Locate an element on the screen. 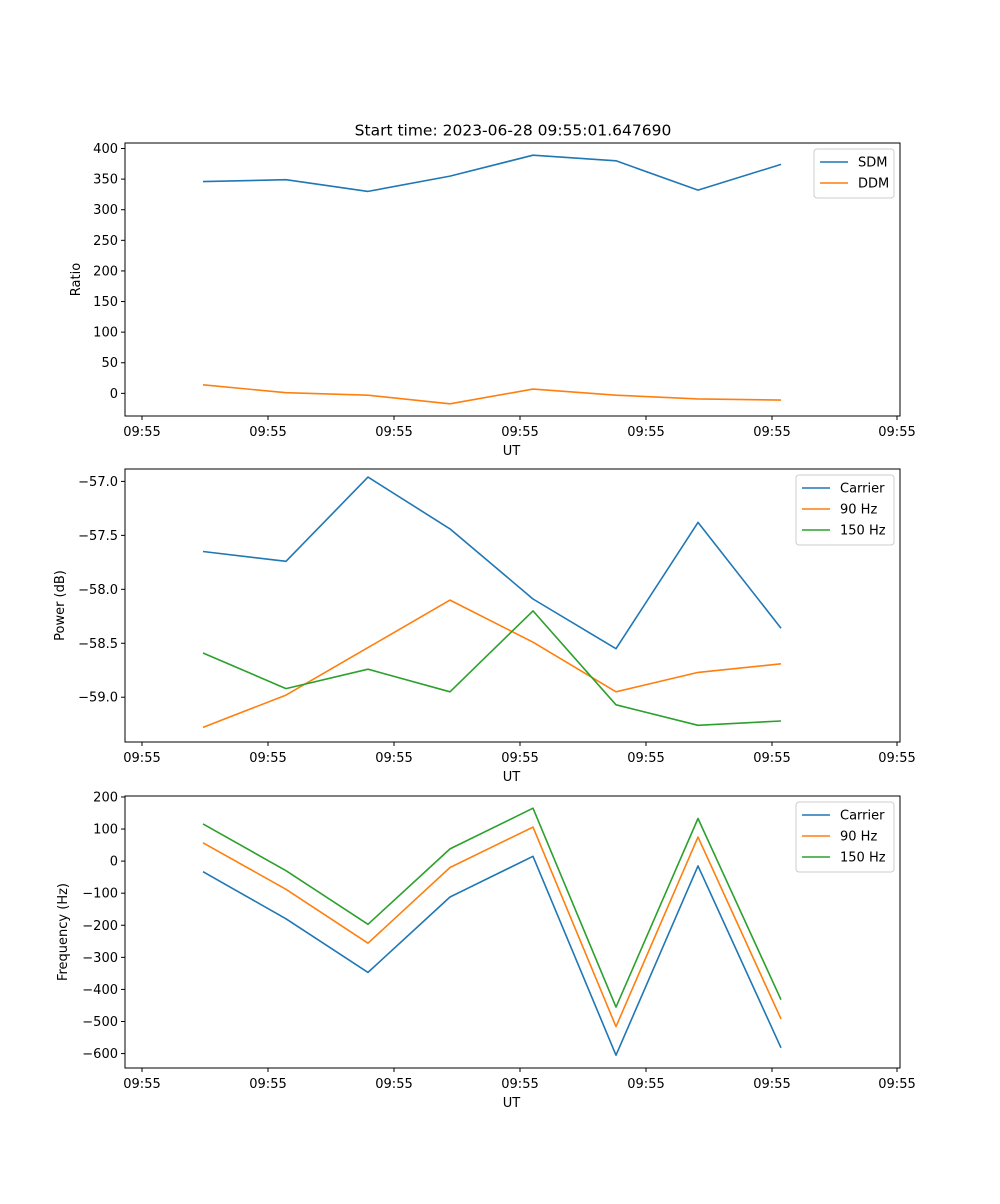 This screenshot has width=1000, height=1204. y-tick-label: −59.0 is located at coordinates (98, 698).